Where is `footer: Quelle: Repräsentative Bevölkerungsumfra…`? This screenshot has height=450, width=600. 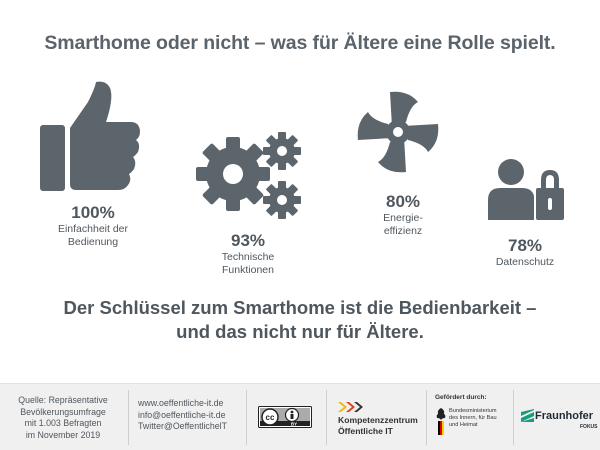 footer: Quelle: Repräsentative Bevölkerungsumfra… is located at coordinates (300, 416).